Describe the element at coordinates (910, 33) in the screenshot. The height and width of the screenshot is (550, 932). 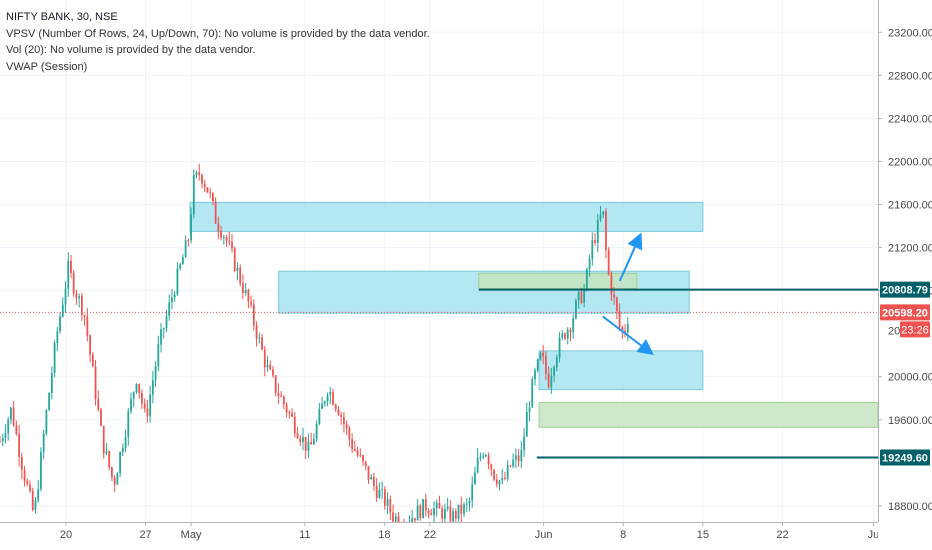
I see `price-tick-label: 23200.00` at that location.